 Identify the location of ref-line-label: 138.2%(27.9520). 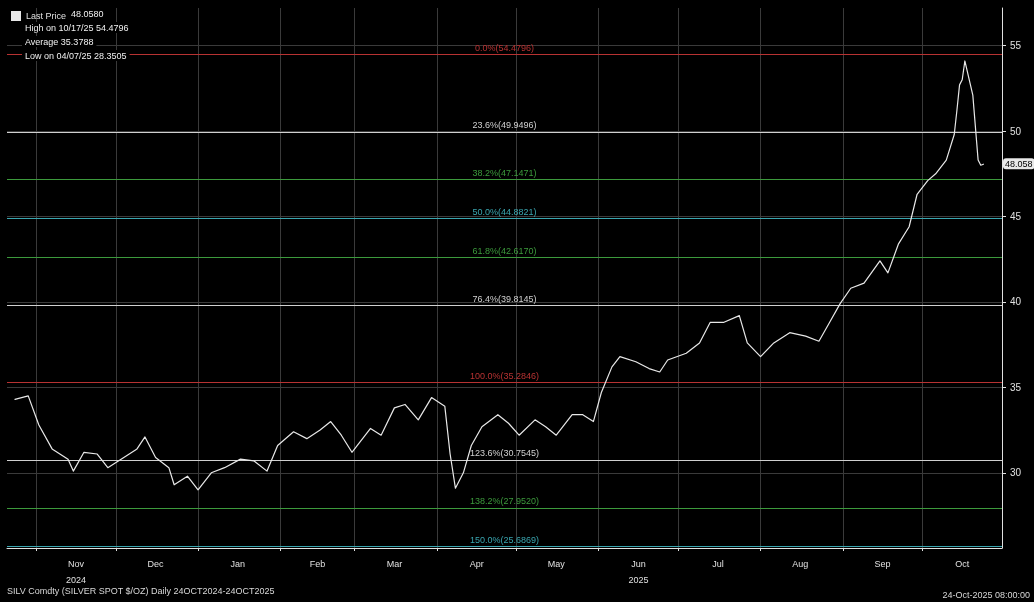
(504, 501).